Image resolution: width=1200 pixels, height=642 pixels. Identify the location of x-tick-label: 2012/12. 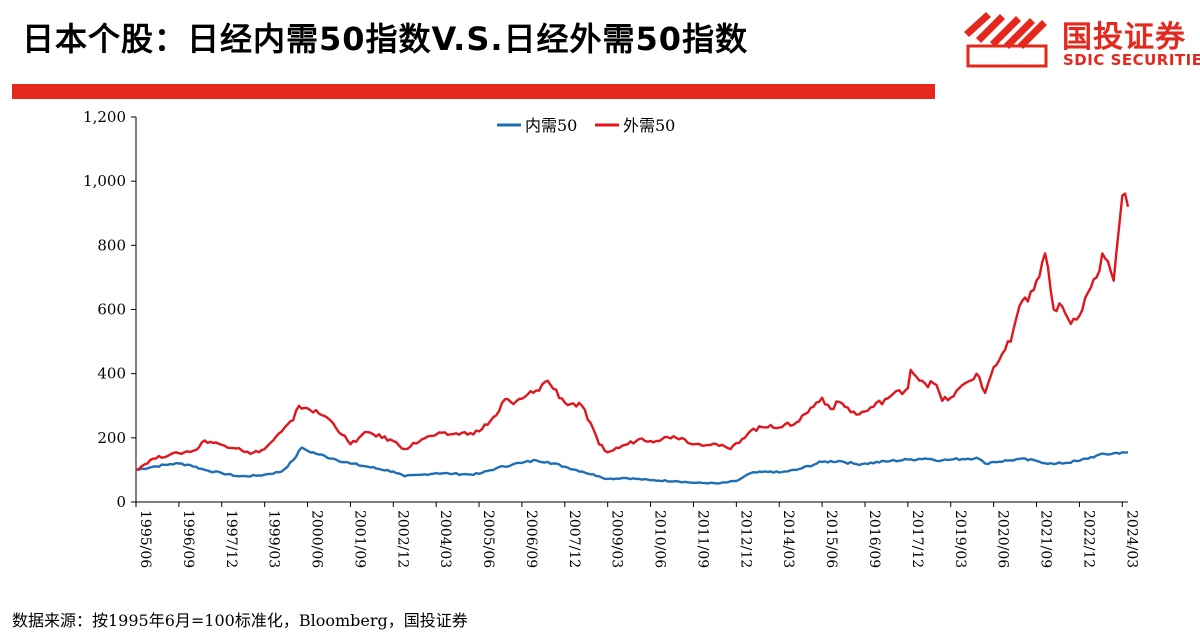
(745, 539).